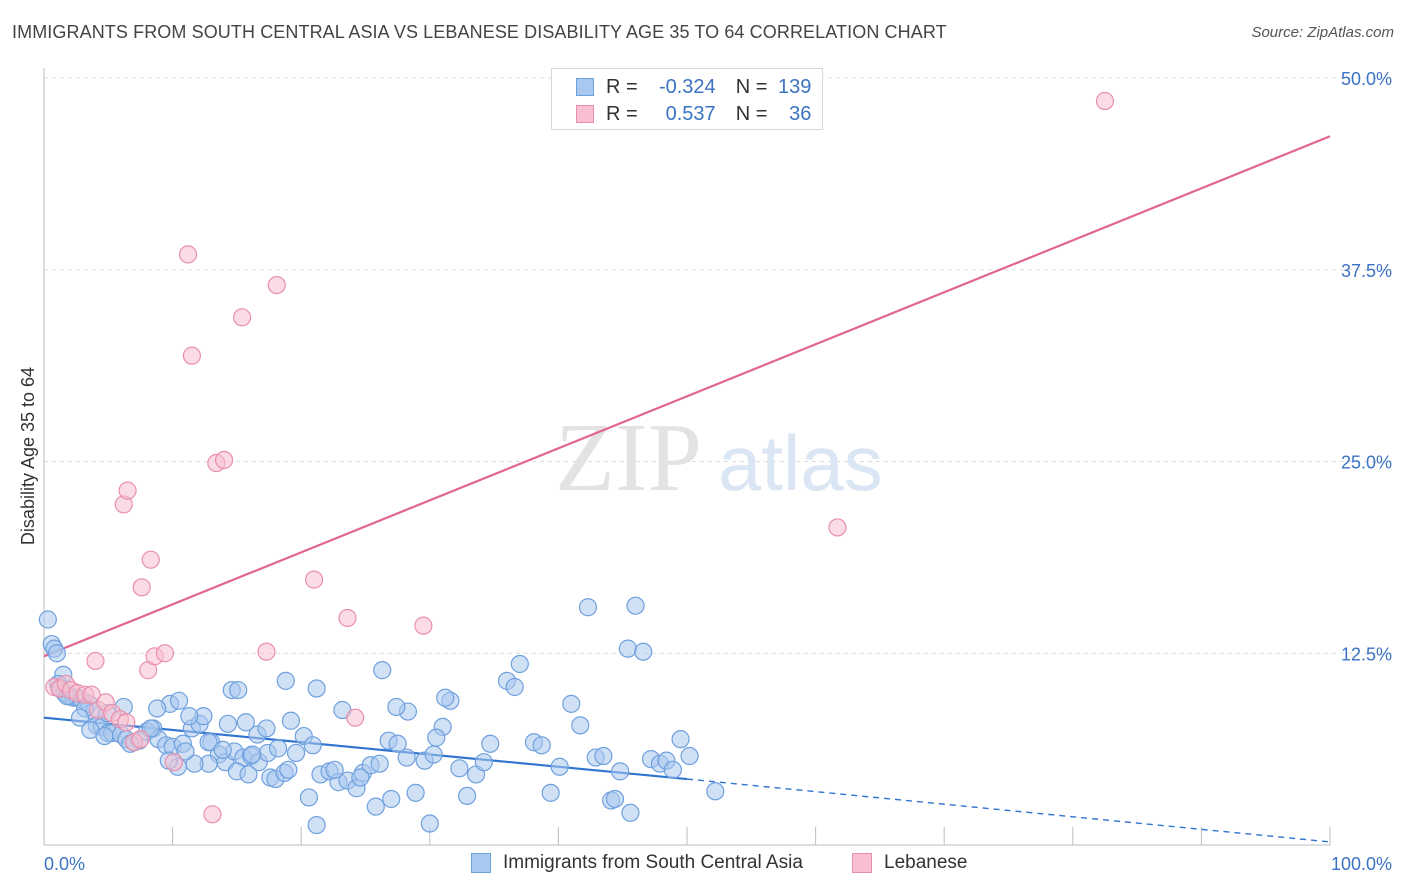 This screenshot has width=1406, height=892. What do you see at coordinates (622, 113) in the screenshot?
I see `legend-r-label: R =` at bounding box center [622, 113].